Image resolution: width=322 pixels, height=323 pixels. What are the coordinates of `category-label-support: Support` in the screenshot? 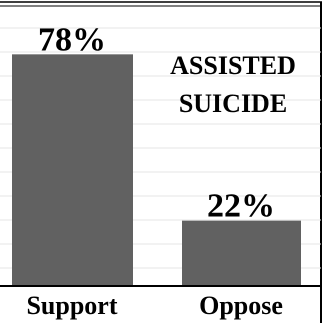 It's located at (71, 305).